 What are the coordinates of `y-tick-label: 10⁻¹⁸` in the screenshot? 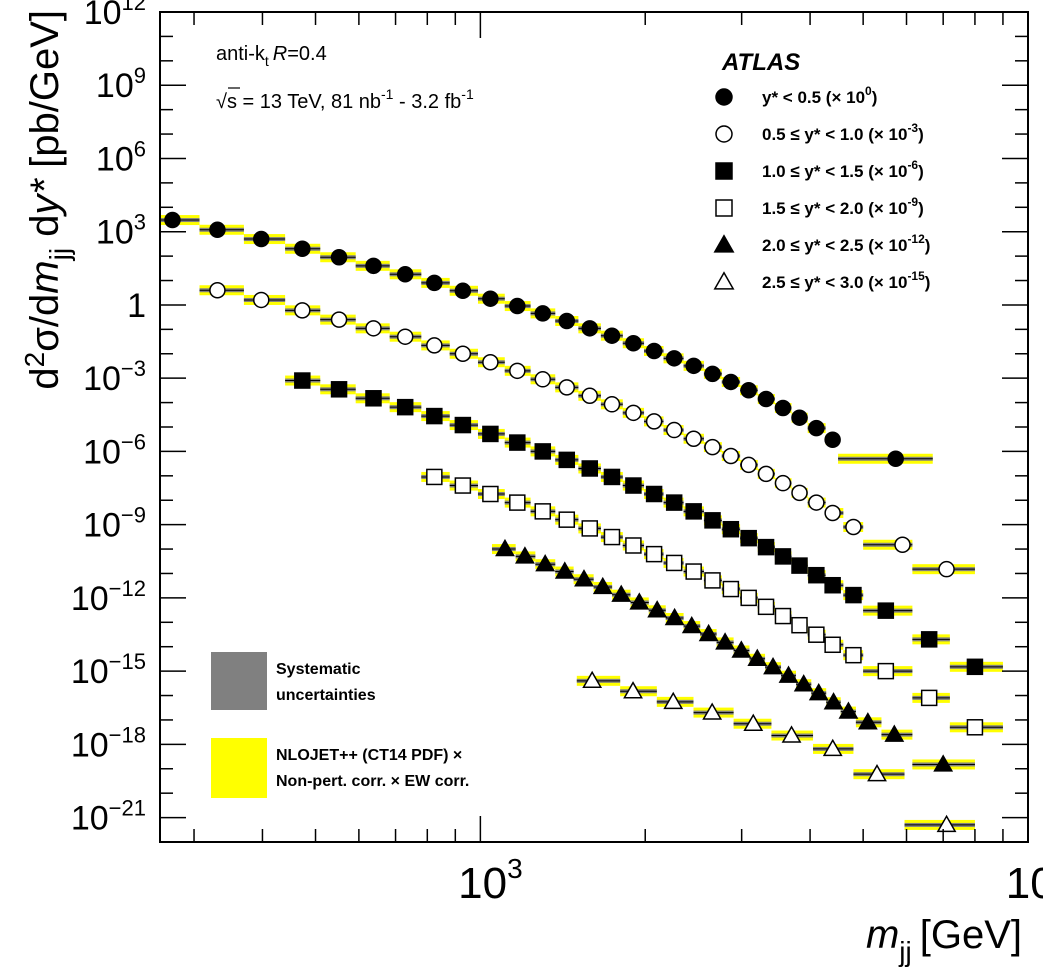 It's located at (108, 743).